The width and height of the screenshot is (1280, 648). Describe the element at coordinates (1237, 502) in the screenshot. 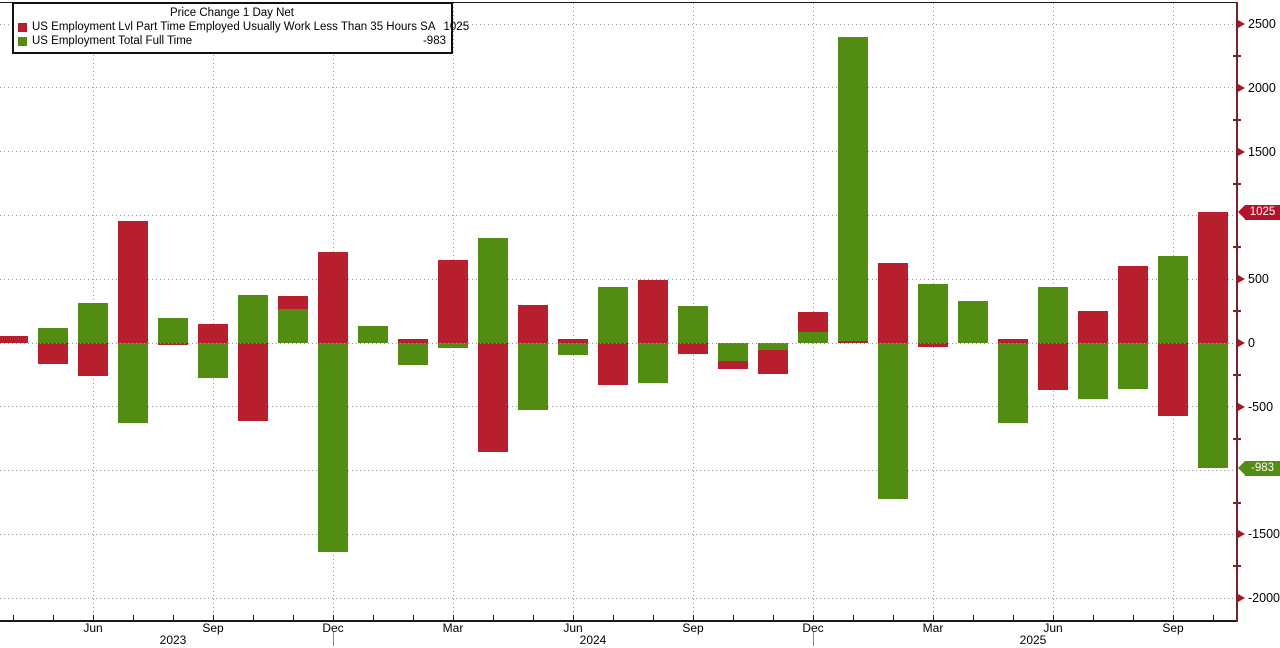

I see `y-minor-tick--1250` at that location.